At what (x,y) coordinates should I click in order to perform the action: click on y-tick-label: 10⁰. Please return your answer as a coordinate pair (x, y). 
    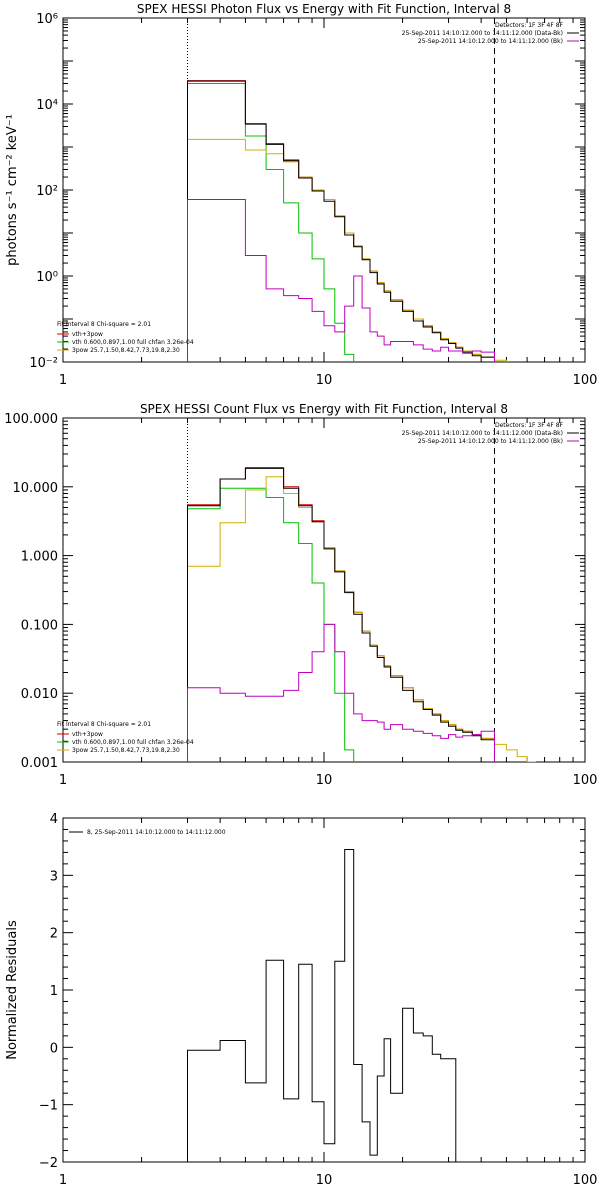
    Looking at the image, I should click on (47, 277).